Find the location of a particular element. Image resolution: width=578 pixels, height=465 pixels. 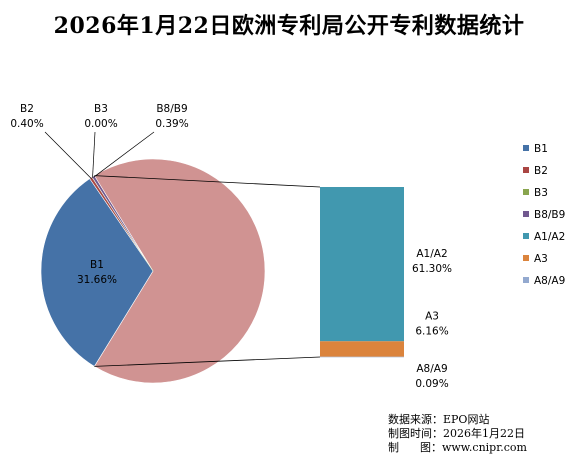

legend-swatch-b1 is located at coordinates (526, 148).